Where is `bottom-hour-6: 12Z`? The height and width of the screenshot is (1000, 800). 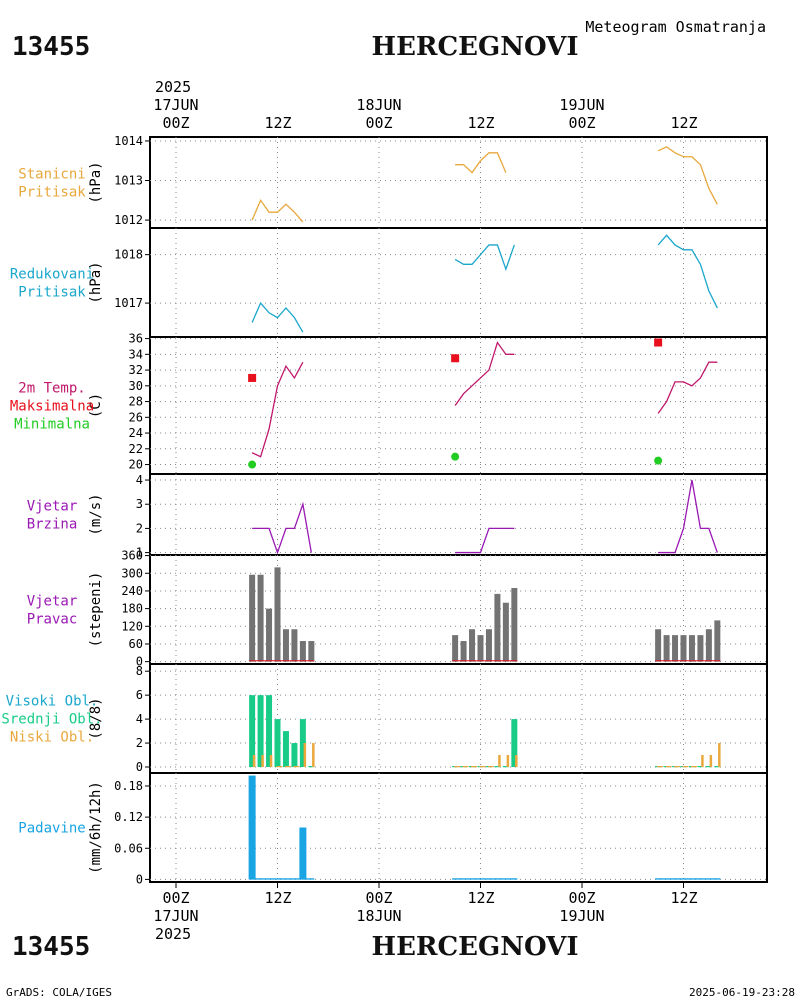 bottom-hour-6: 12Z is located at coordinates (683, 898).